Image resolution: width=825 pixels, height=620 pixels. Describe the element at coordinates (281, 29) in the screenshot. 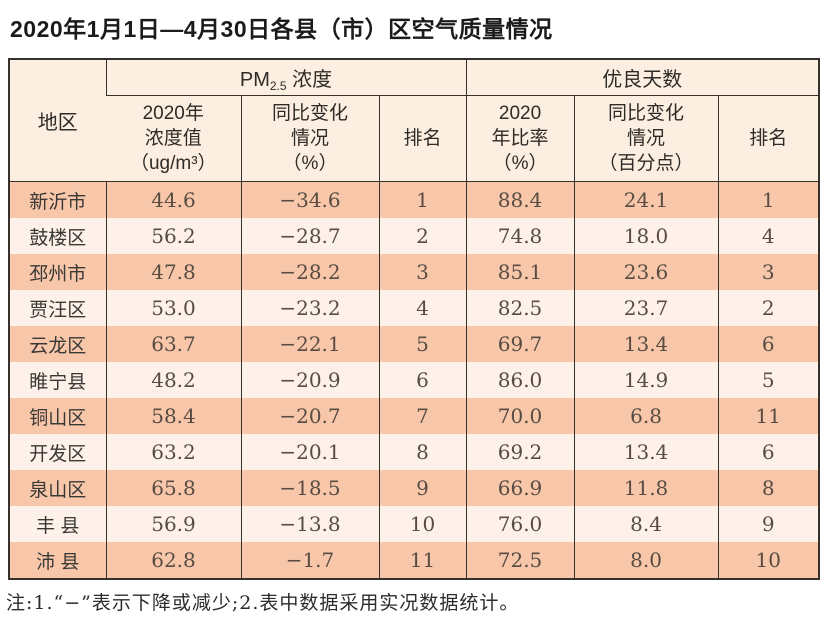

I see `page-title: 2020年1月1日—4月30日各县（市）区空气质量情况` at that location.